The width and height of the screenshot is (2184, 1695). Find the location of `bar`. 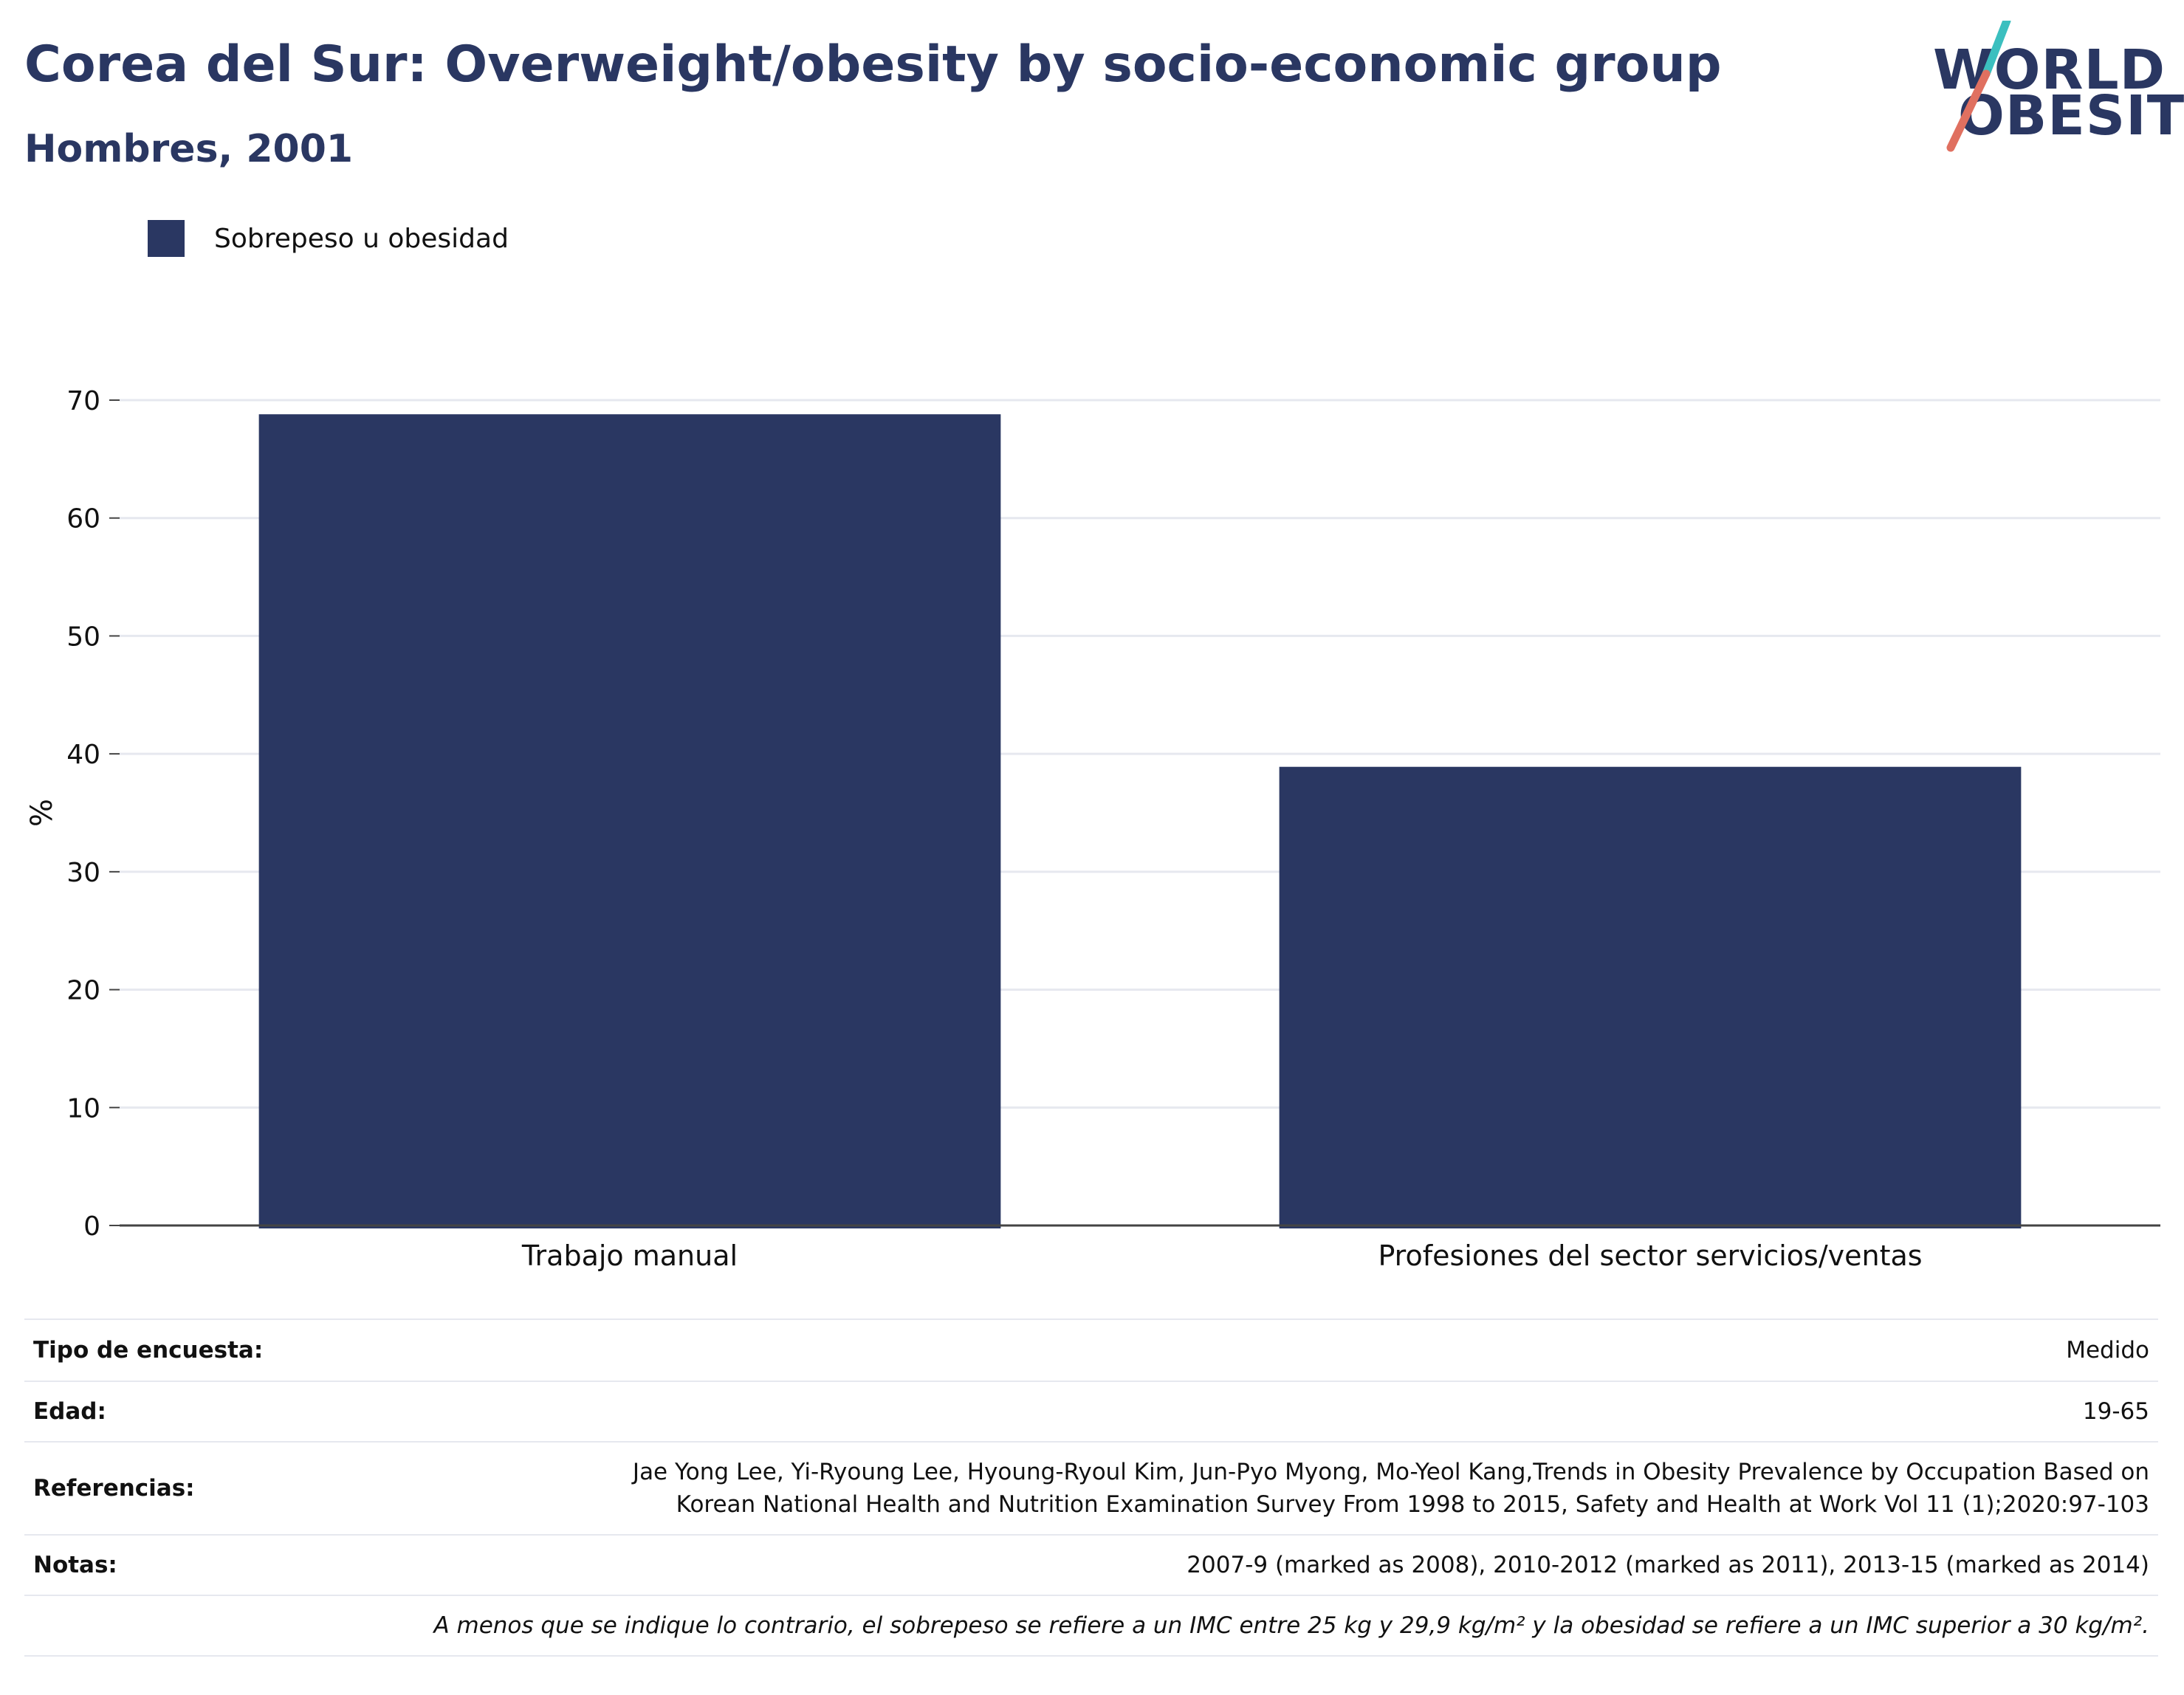

bar is located at coordinates (1651, 997).